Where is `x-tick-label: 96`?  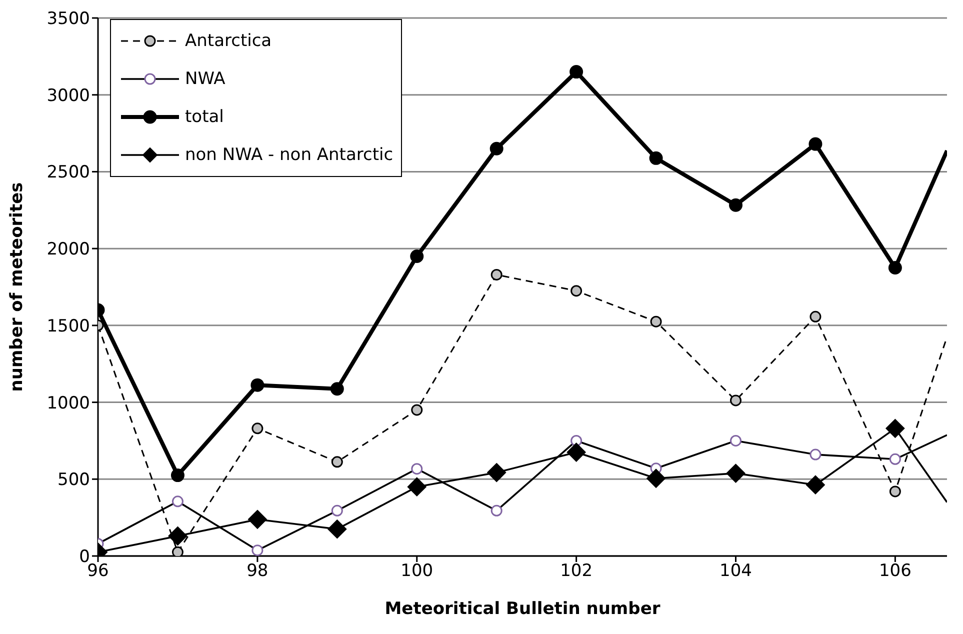 x-tick-label: 96 is located at coordinates (98, 571).